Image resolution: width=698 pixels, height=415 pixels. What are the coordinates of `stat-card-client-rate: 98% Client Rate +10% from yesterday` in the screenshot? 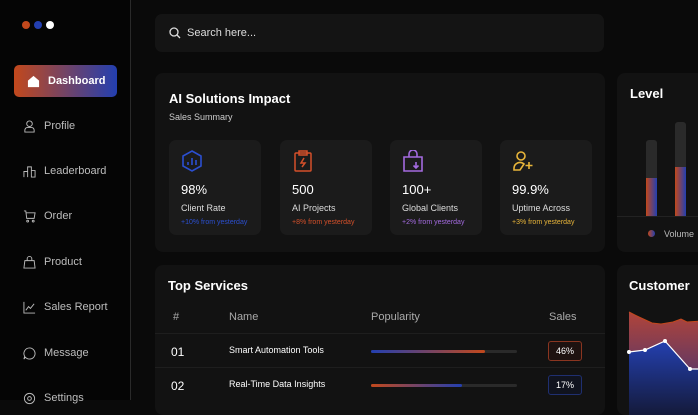 It's located at (215, 187).